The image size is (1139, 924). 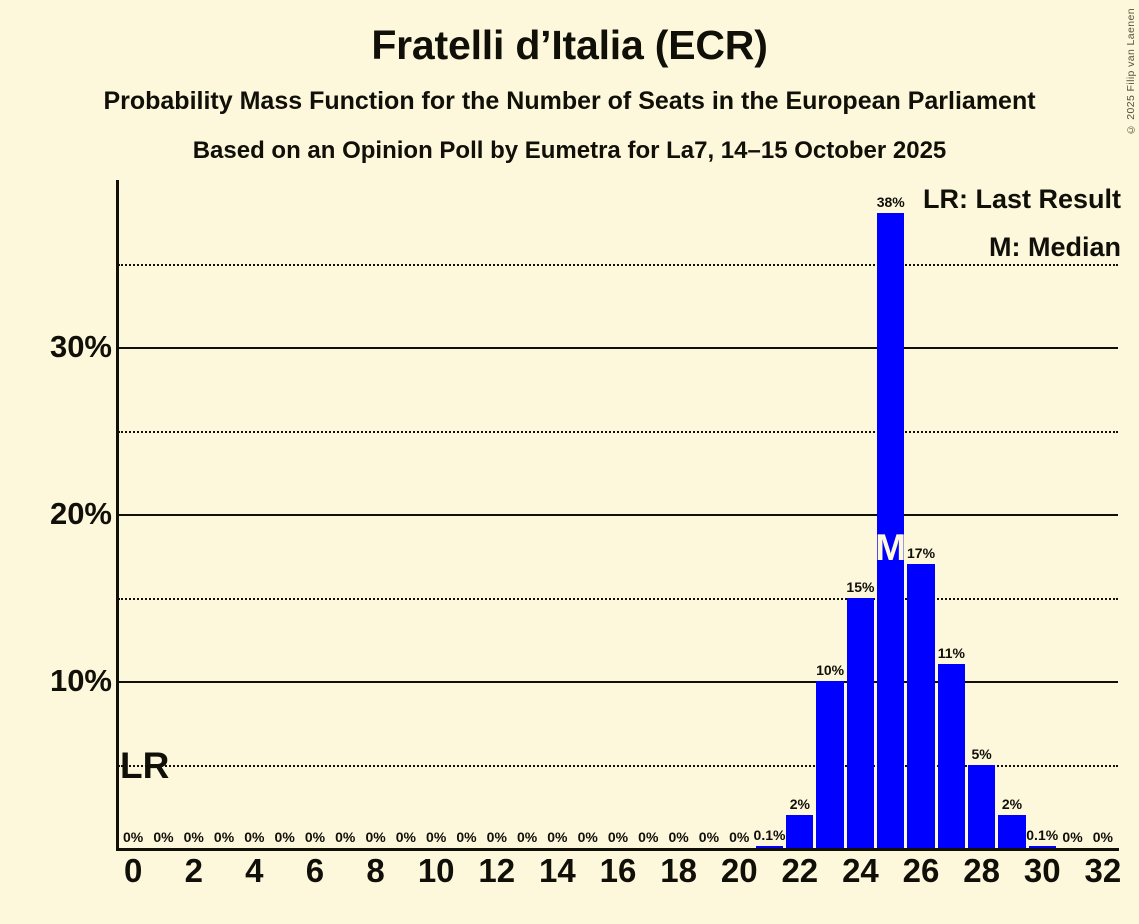 I want to click on x-axis-tick-label: 22, so click(x=800, y=870).